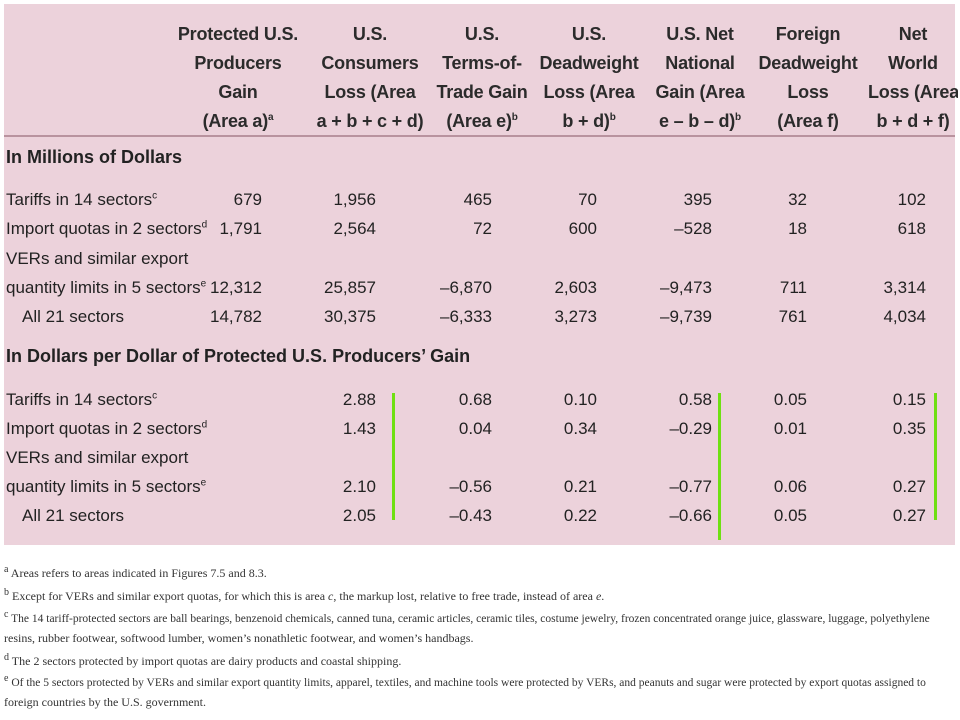 This screenshot has height=720, width=960. What do you see at coordinates (808, 121) in the screenshot?
I see `header-line: (Area f)` at bounding box center [808, 121].